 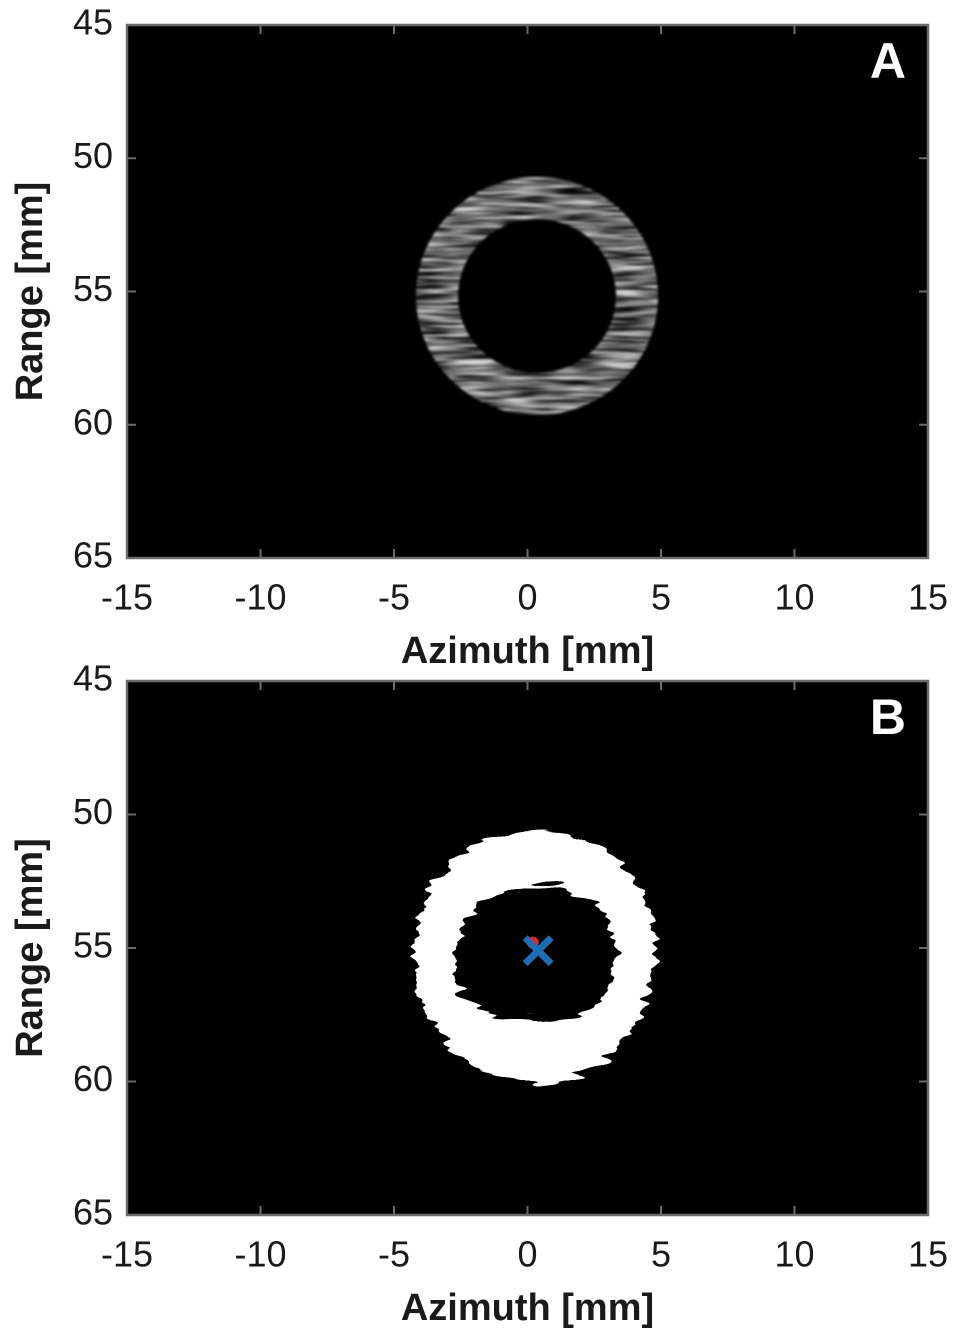 I want to click on segmented-ring, so click(x=535, y=956).